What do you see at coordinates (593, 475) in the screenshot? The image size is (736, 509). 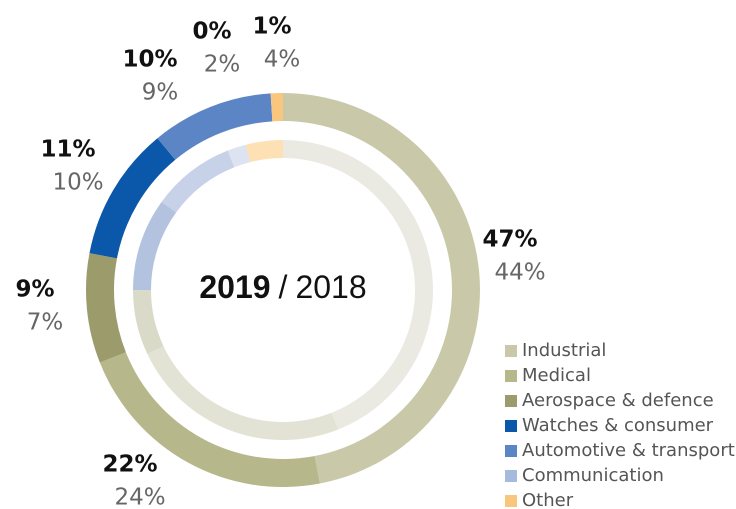 I see `legend-label: Communication` at bounding box center [593, 475].